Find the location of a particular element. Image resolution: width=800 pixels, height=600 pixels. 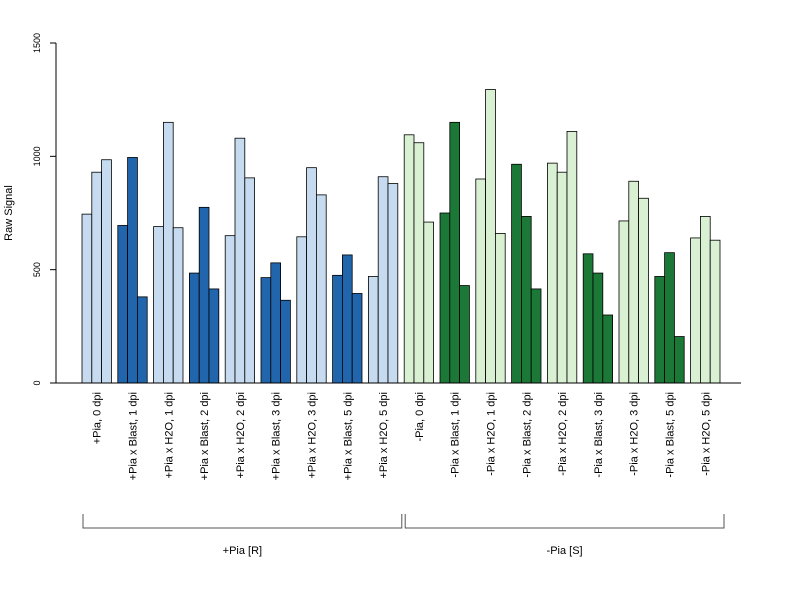

y-tick-label: 1500 is located at coordinates (37, 43).